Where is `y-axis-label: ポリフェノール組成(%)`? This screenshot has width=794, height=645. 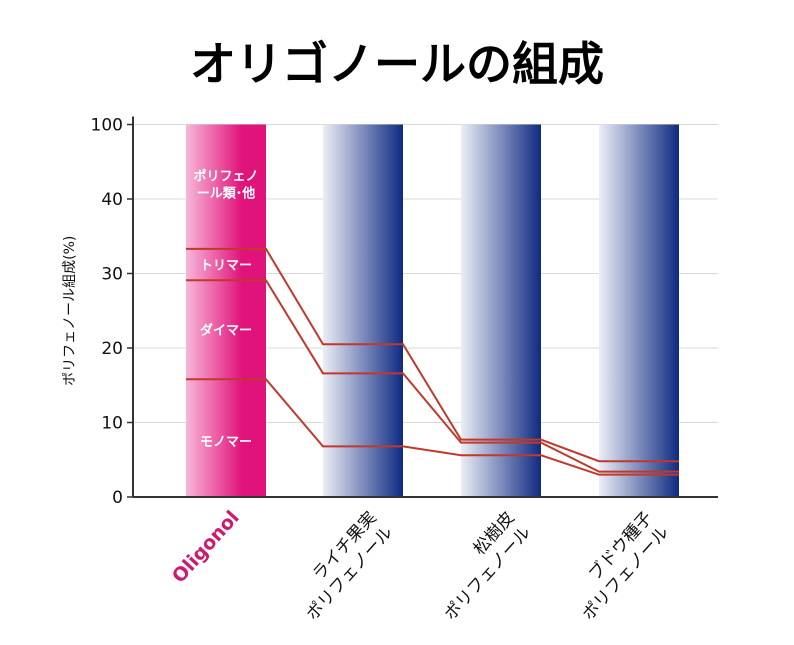
y-axis-label: ポリフェノール組成(%) is located at coordinates (70, 311).